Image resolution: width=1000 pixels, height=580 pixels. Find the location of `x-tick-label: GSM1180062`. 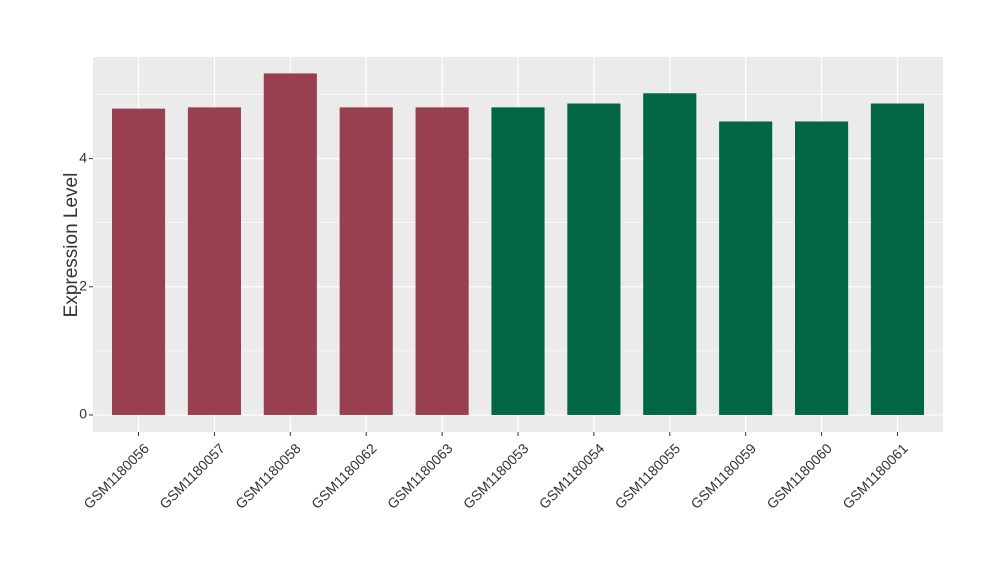

x-tick-label: GSM1180062 is located at coordinates (344, 476).